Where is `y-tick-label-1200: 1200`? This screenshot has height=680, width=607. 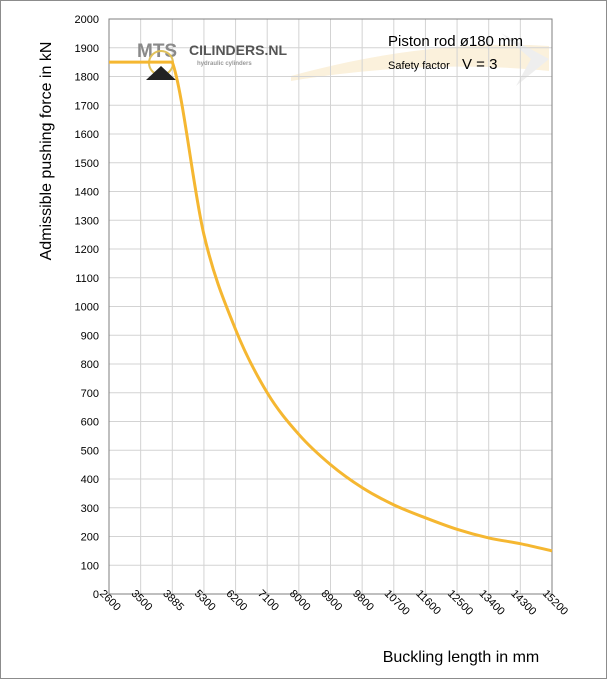
y-tick-label-1200: 1200 is located at coordinates (87, 250).